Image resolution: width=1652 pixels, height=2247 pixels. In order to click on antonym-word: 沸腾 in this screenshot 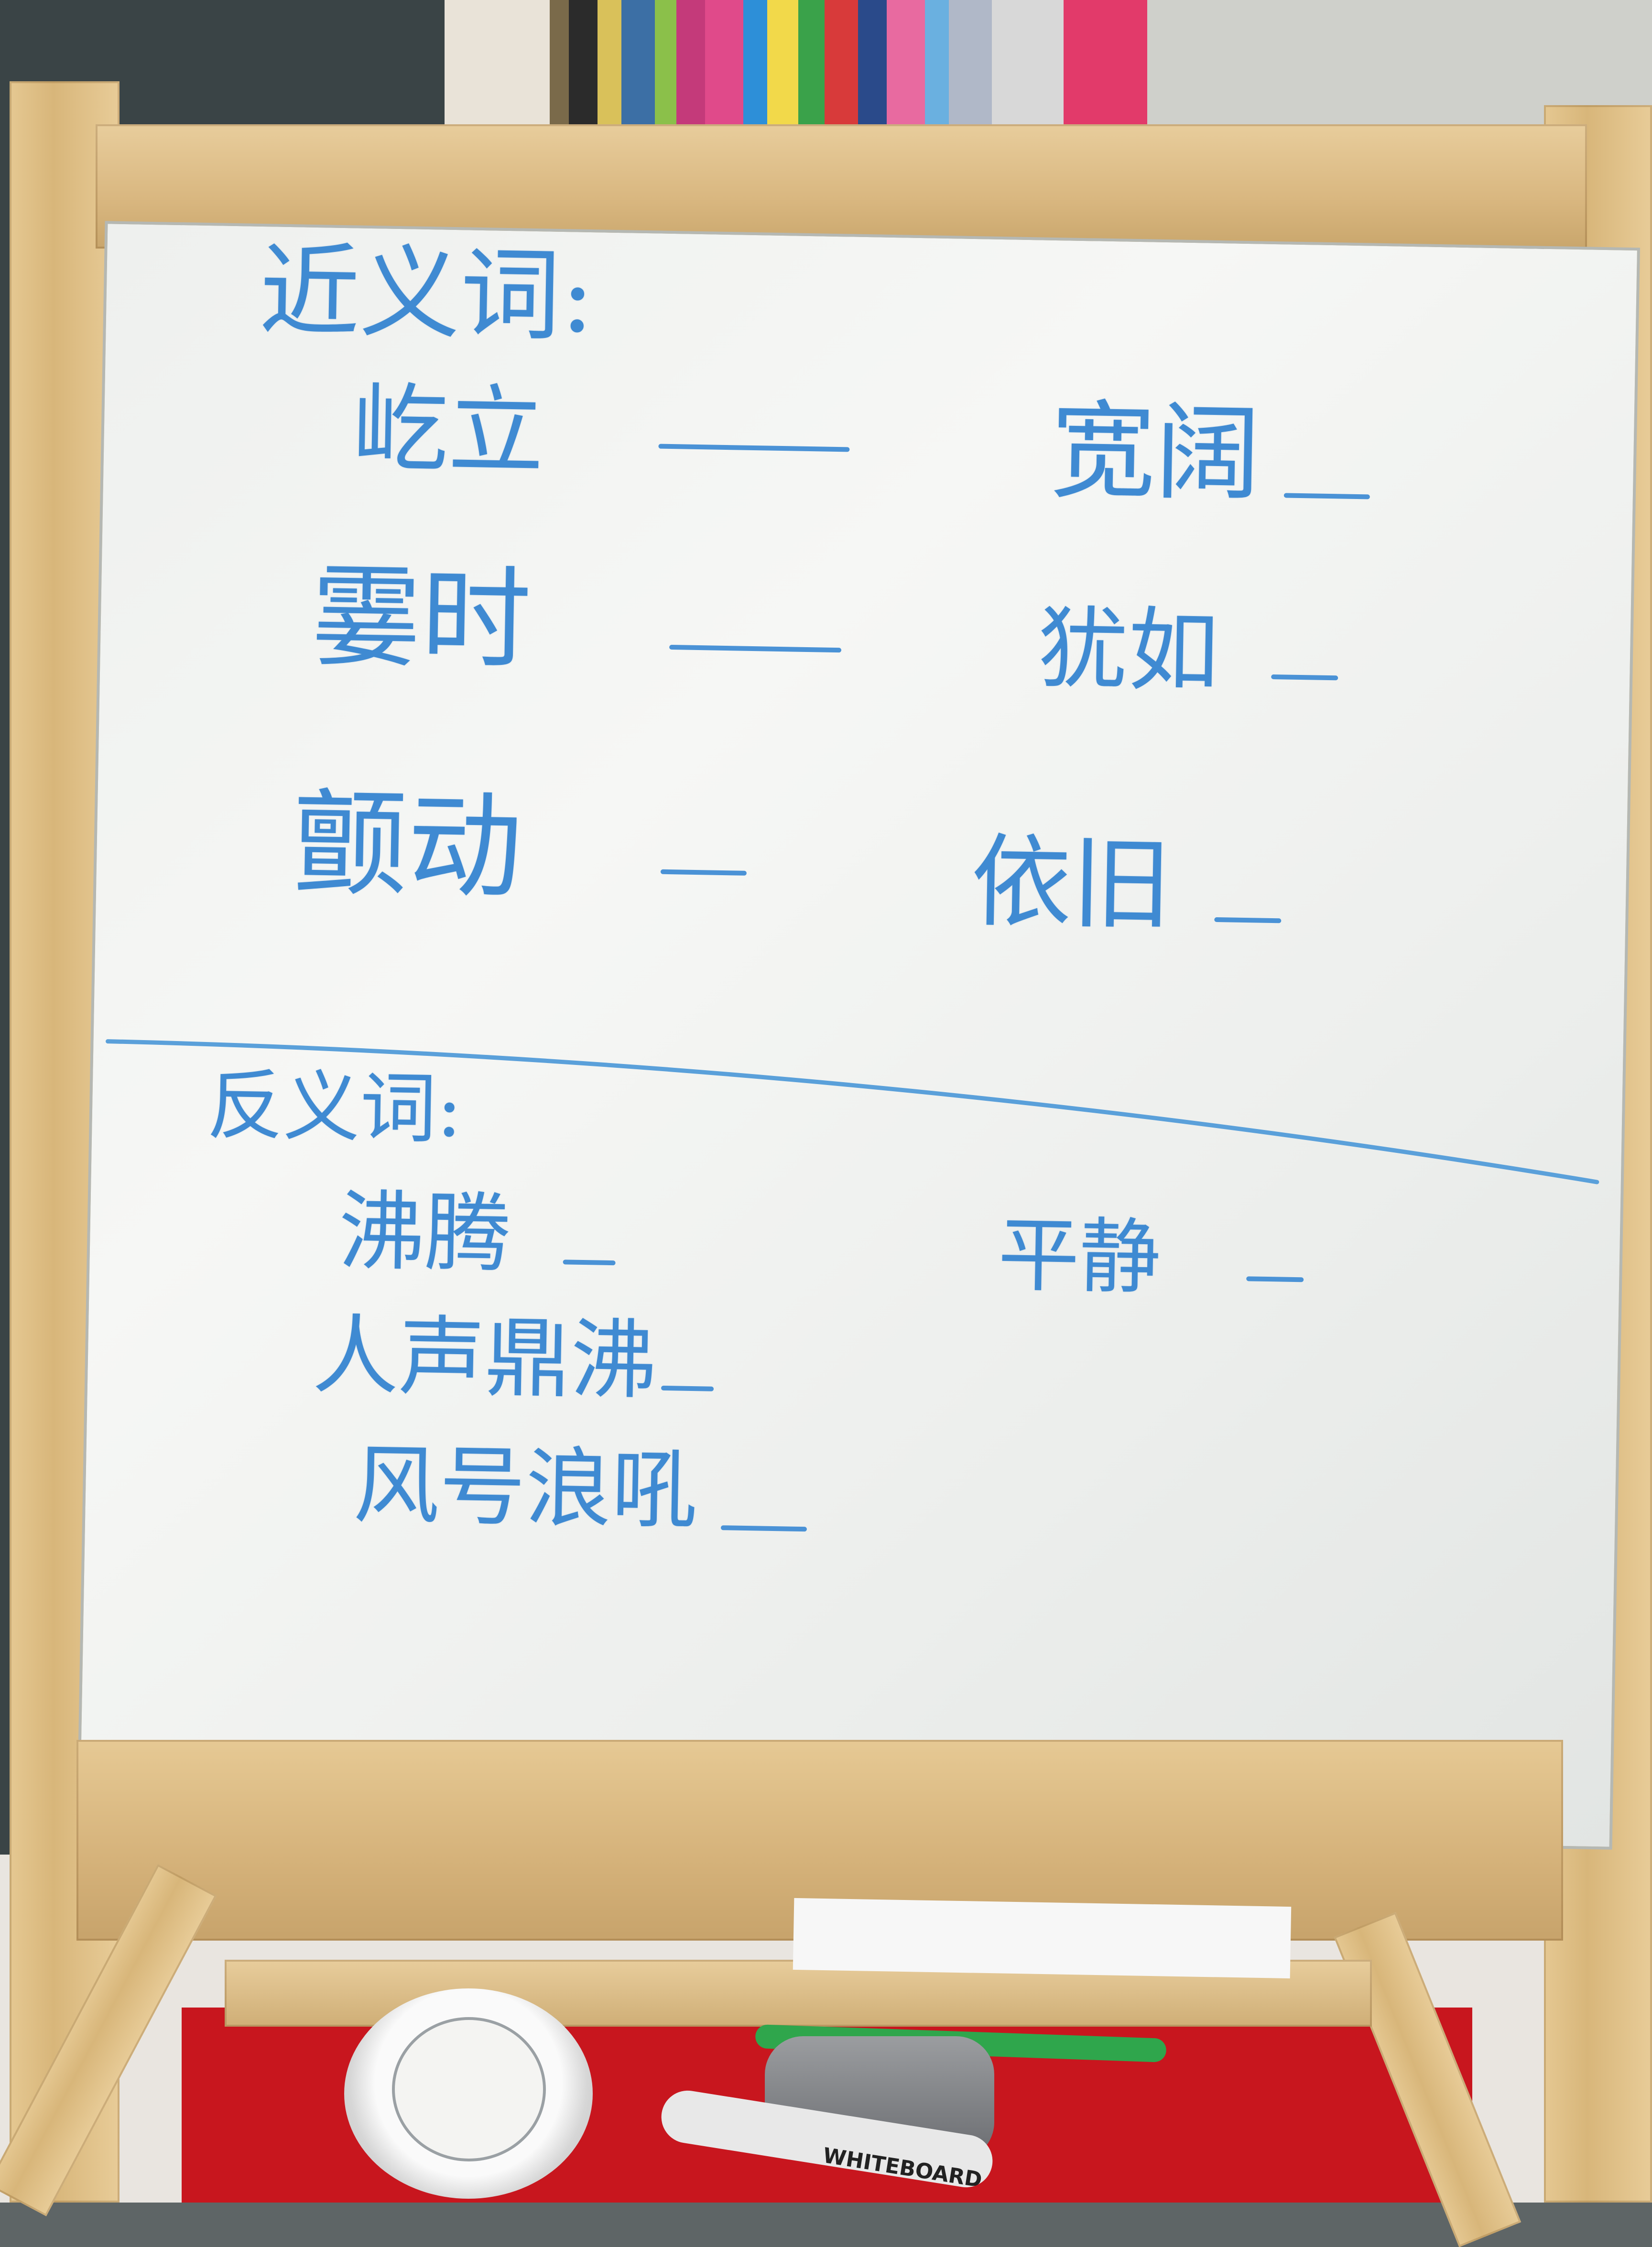, I will do `click(424, 1233)`.